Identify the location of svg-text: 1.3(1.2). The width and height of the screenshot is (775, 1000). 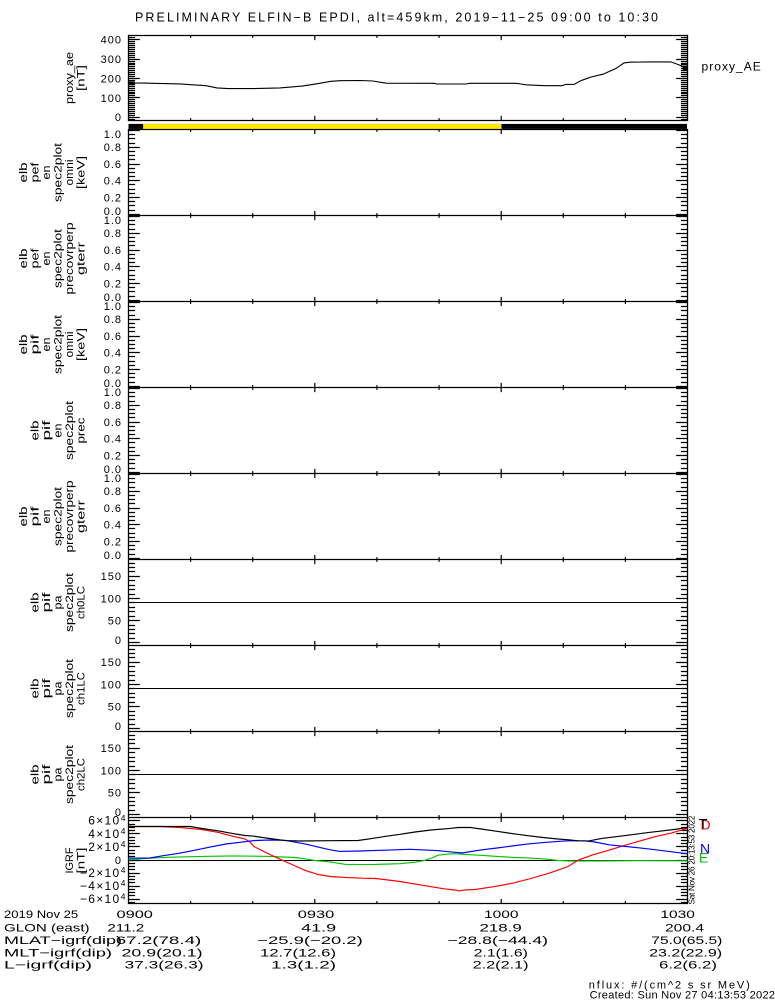
(303, 966).